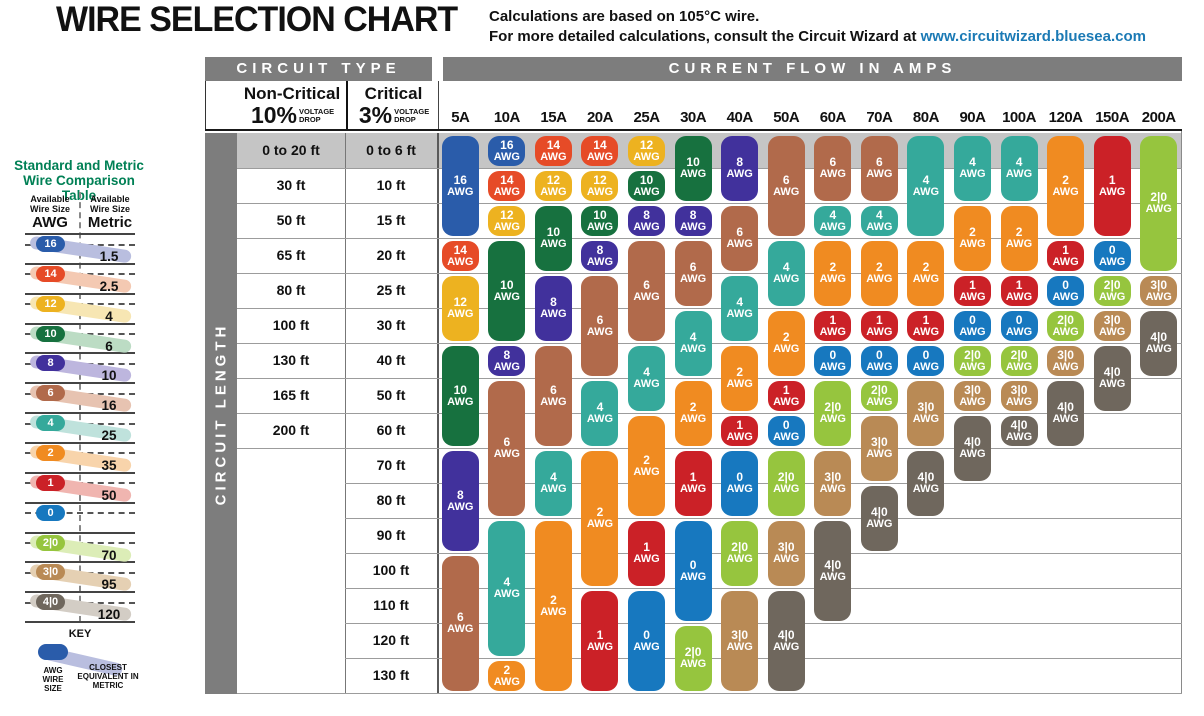 The image size is (1204, 716). I want to click on awg-pill-20A-14: 14 AWG, so click(600, 150).